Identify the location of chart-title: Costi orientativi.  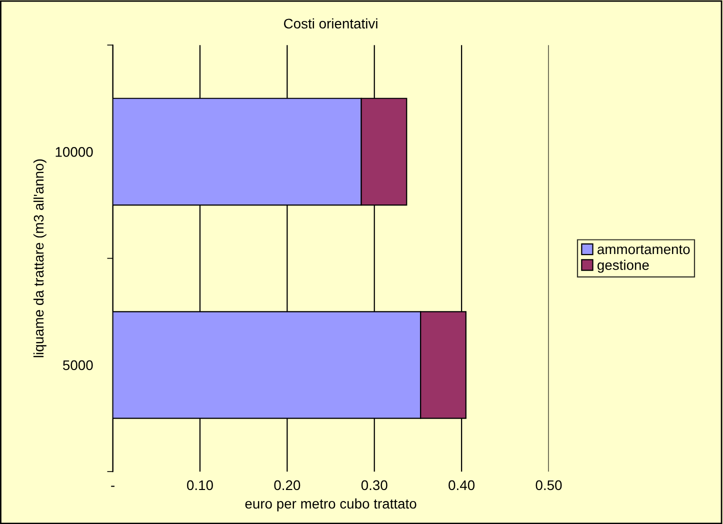
(331, 23).